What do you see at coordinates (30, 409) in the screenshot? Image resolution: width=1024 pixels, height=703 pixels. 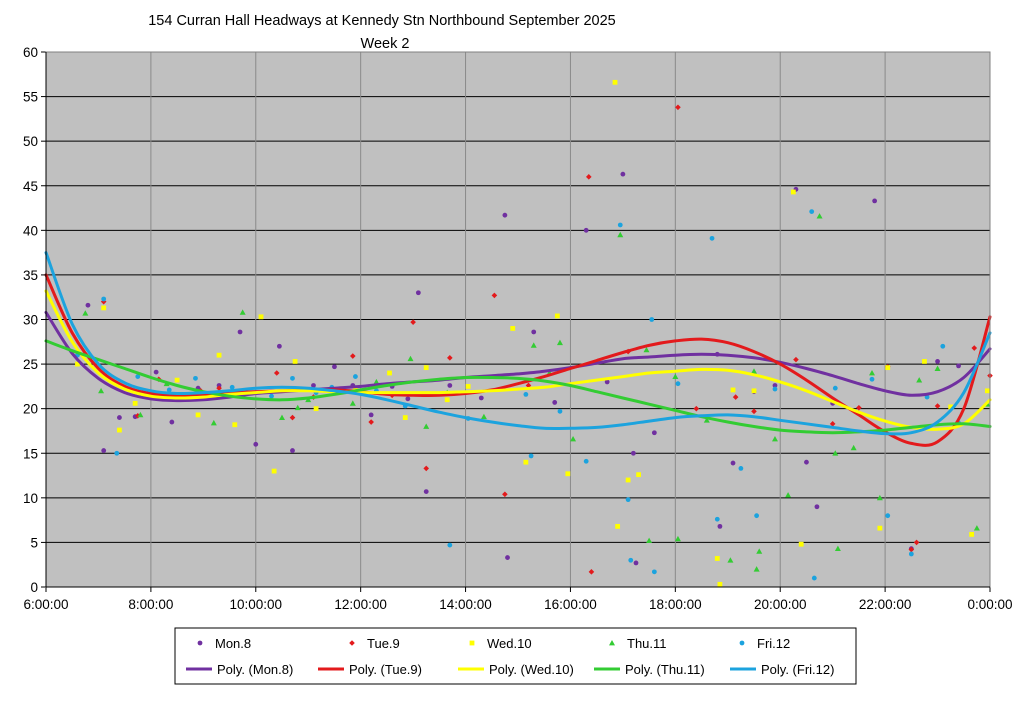 I see `y-tick-label: 20` at bounding box center [30, 409].